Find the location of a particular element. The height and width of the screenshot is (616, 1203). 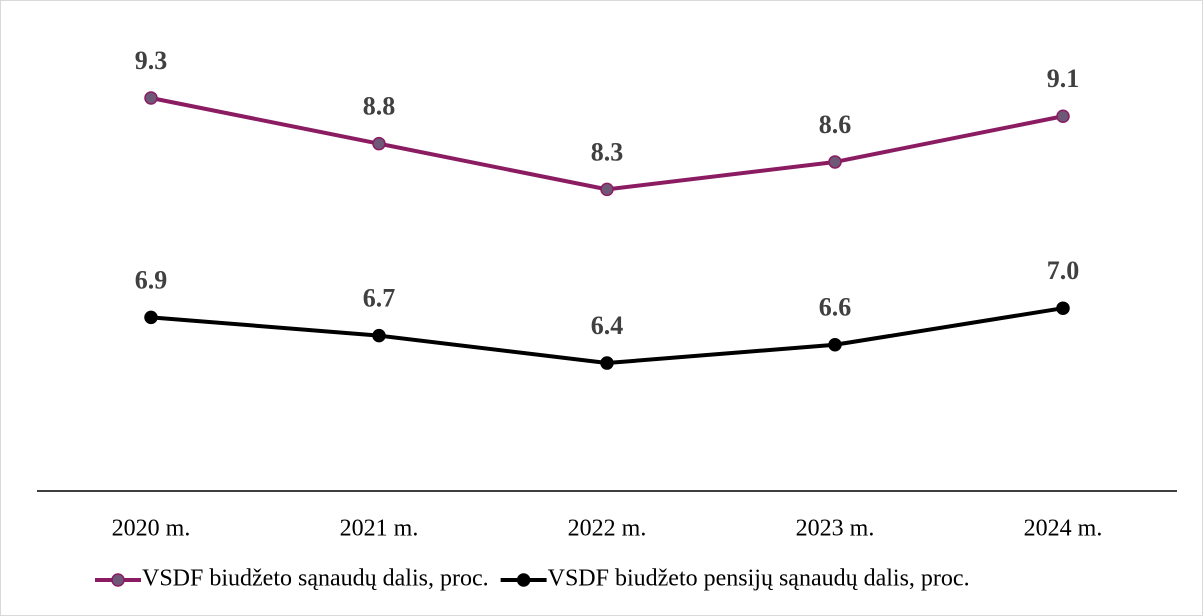

data-label: 8.3 is located at coordinates (607, 151).